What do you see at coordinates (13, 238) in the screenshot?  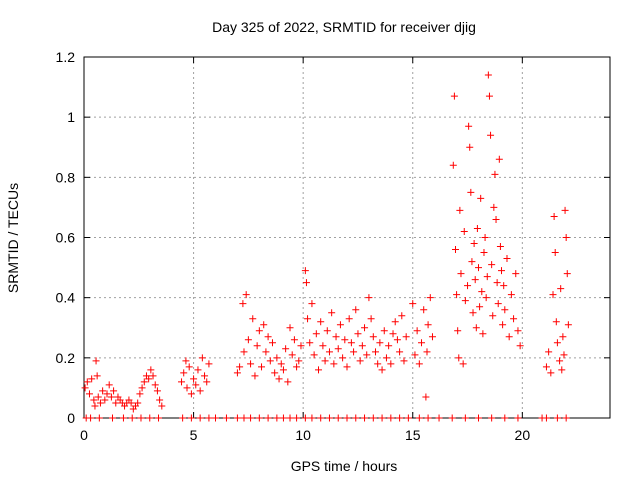 I see `y-axis-label: SRMTID / TECUs` at bounding box center [13, 238].